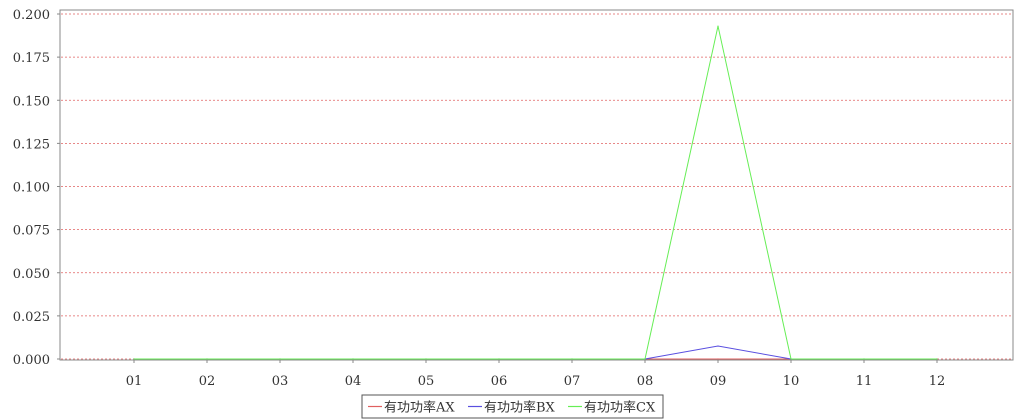 This screenshot has height=420, width=1024. I want to click on x-axis-ticks: 01 02 03 04 05 06 07 08 09 10 11 12, so click(536, 374).